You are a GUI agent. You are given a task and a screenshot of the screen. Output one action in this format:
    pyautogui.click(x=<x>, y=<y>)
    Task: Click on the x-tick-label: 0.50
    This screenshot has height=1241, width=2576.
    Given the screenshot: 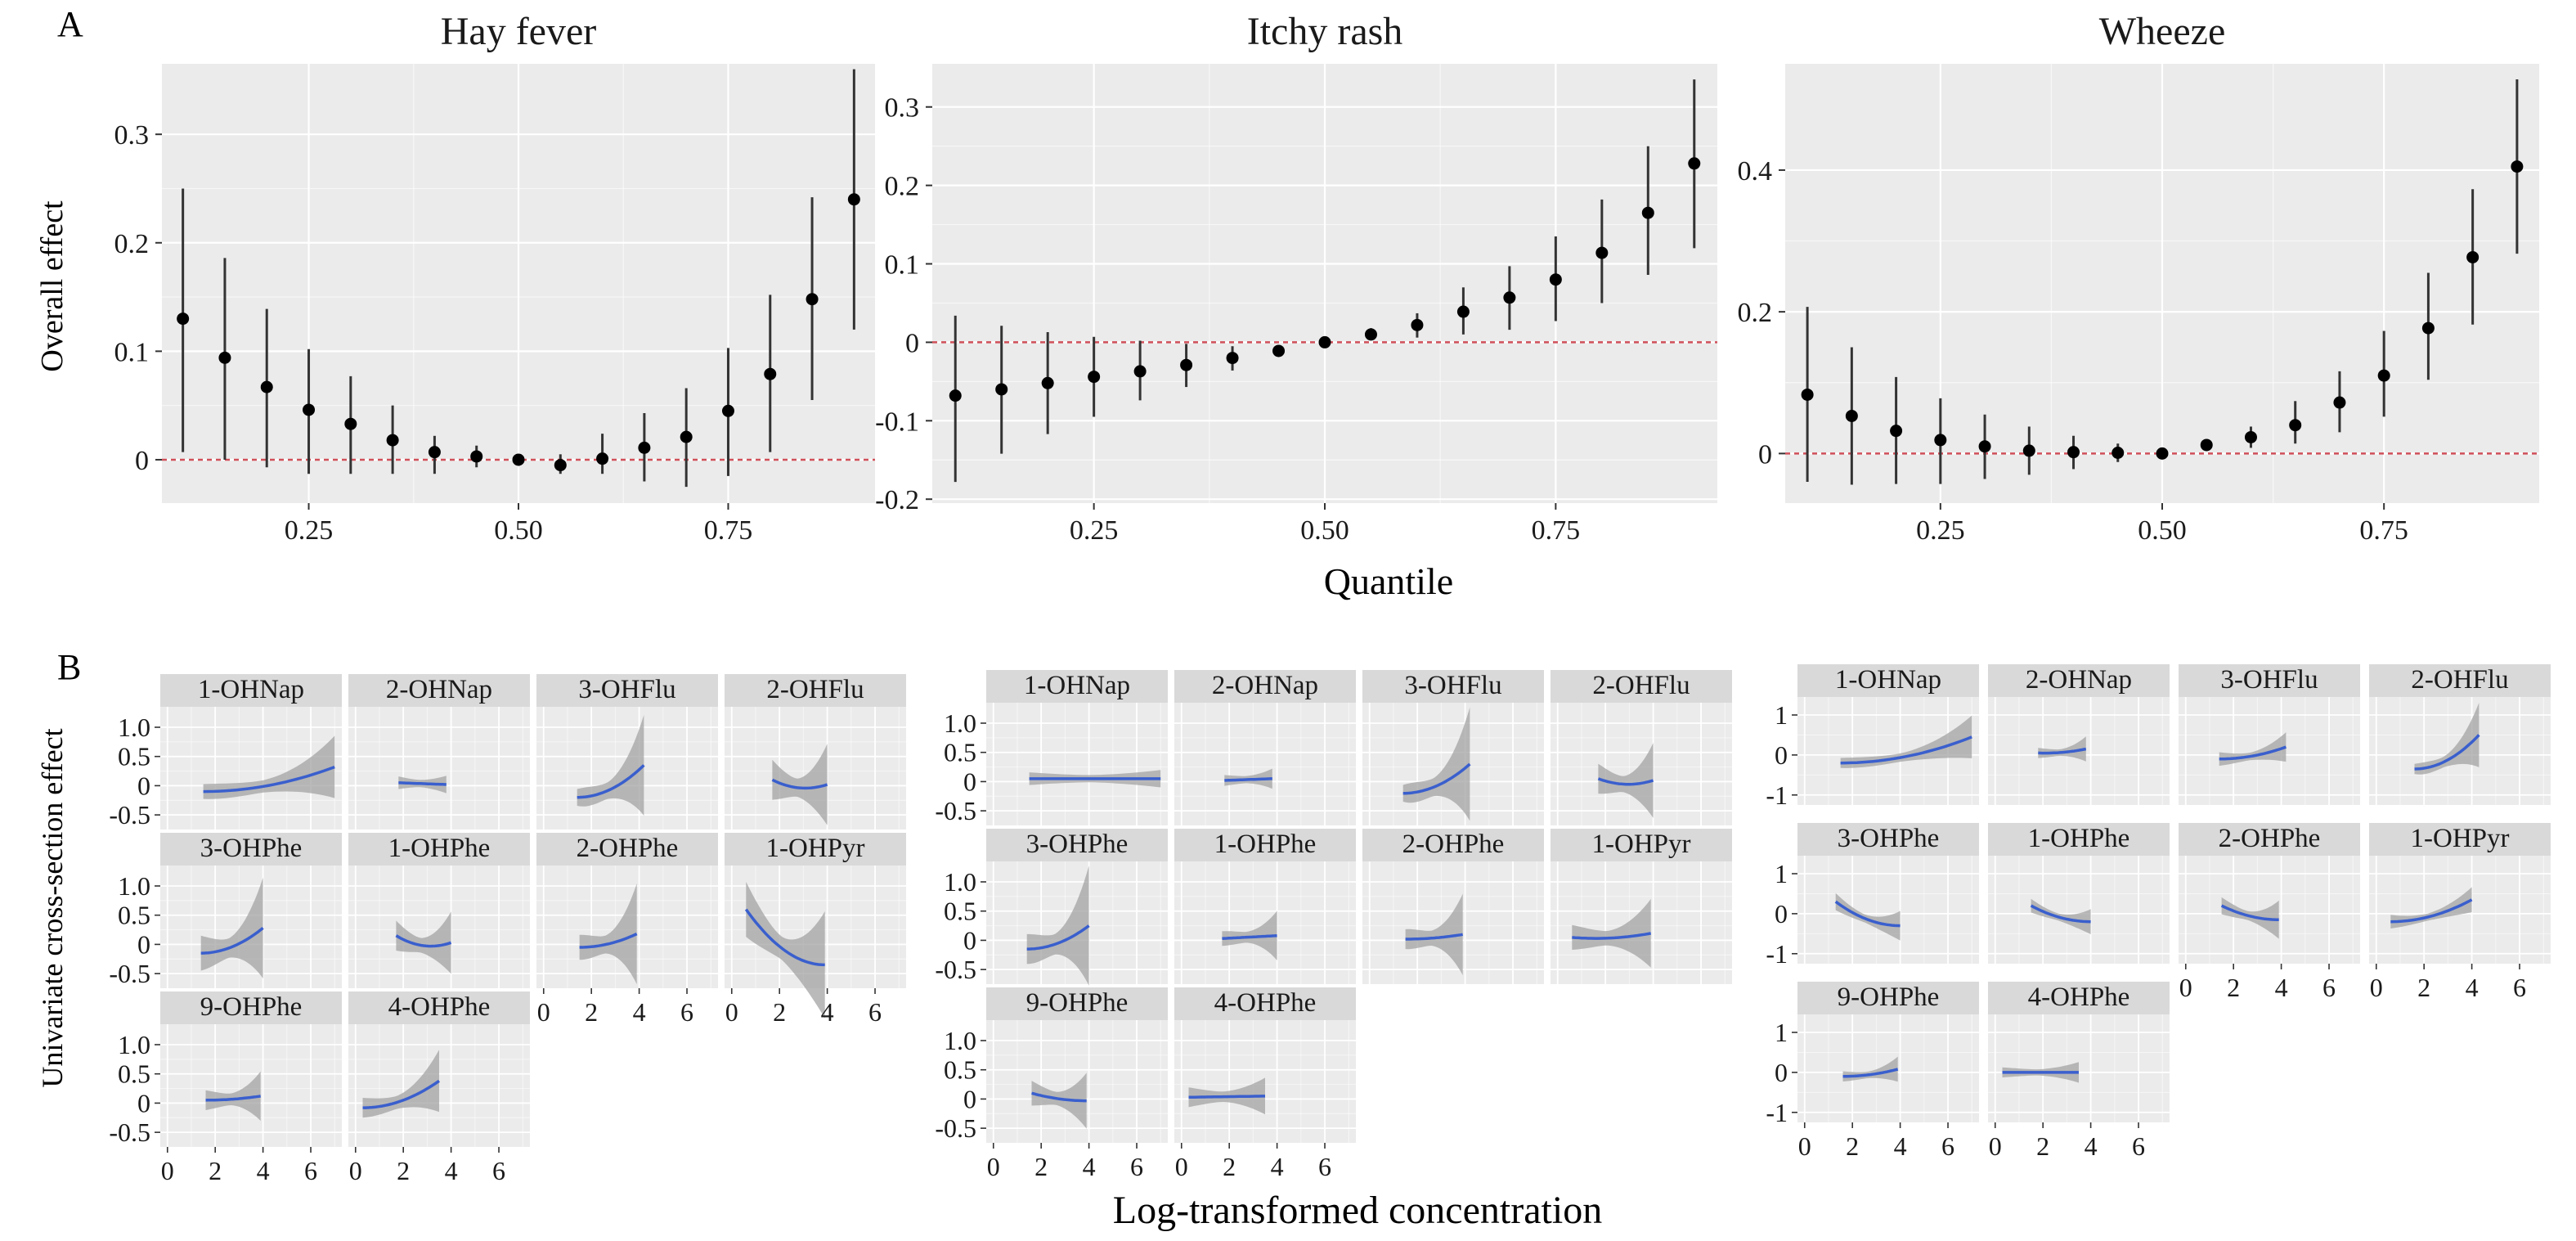 What is the action you would take?
    pyautogui.click(x=2162, y=530)
    